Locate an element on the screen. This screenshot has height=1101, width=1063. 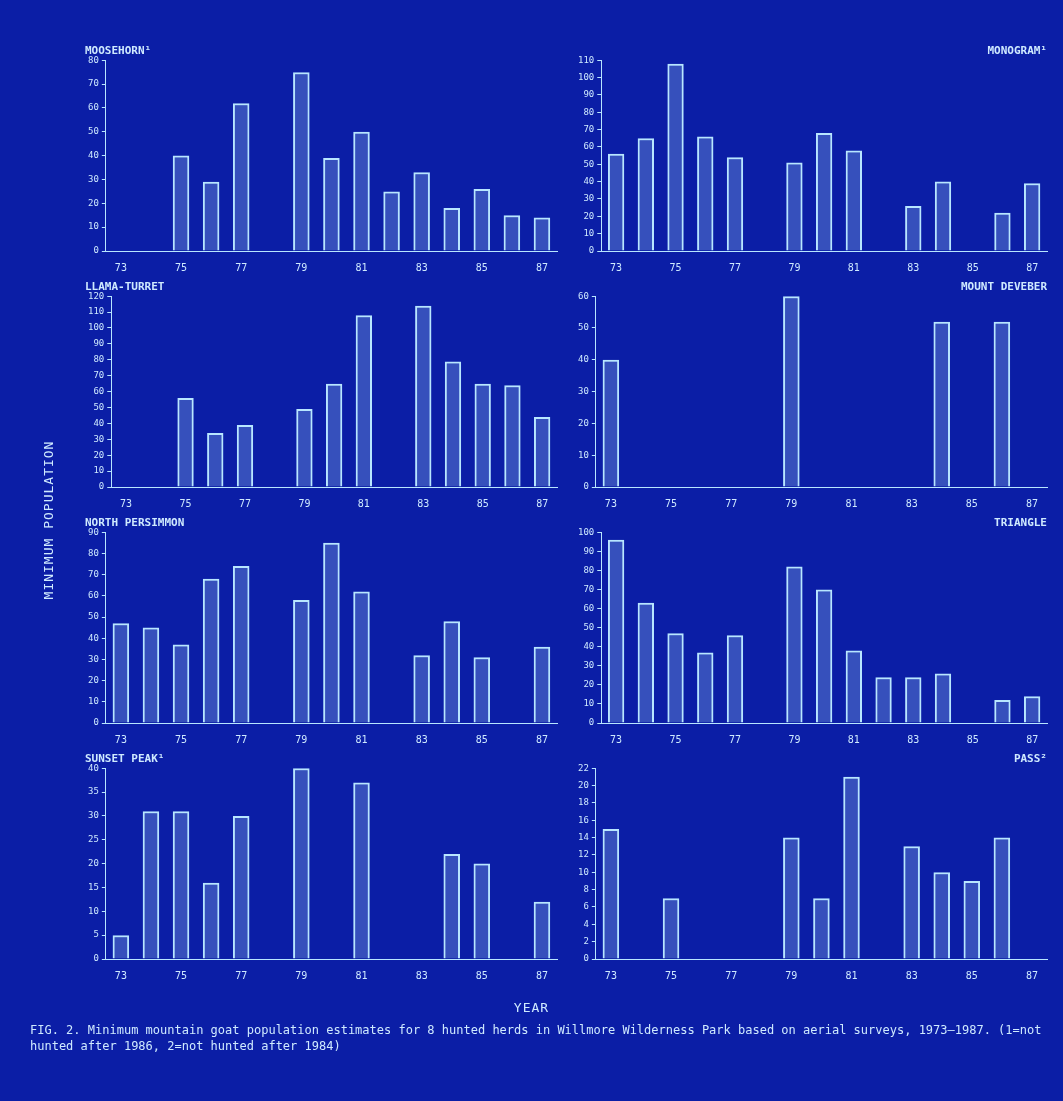
text: MINIMUM POPULATION is located at coordinates (48, 520).